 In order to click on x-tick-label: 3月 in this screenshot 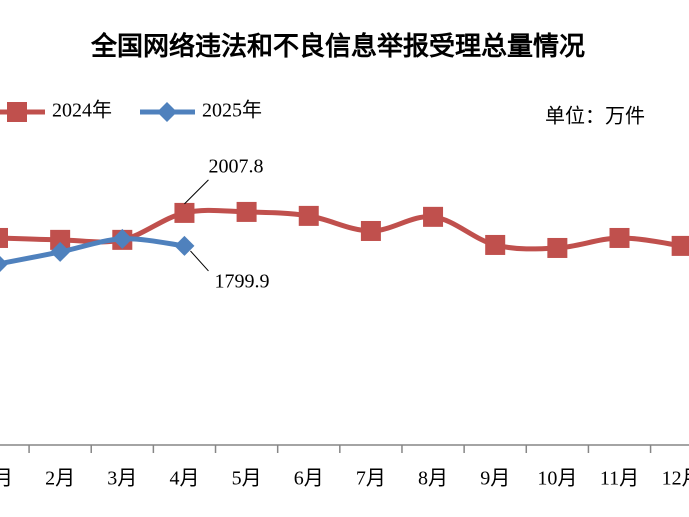, I will do `click(122, 479)`.